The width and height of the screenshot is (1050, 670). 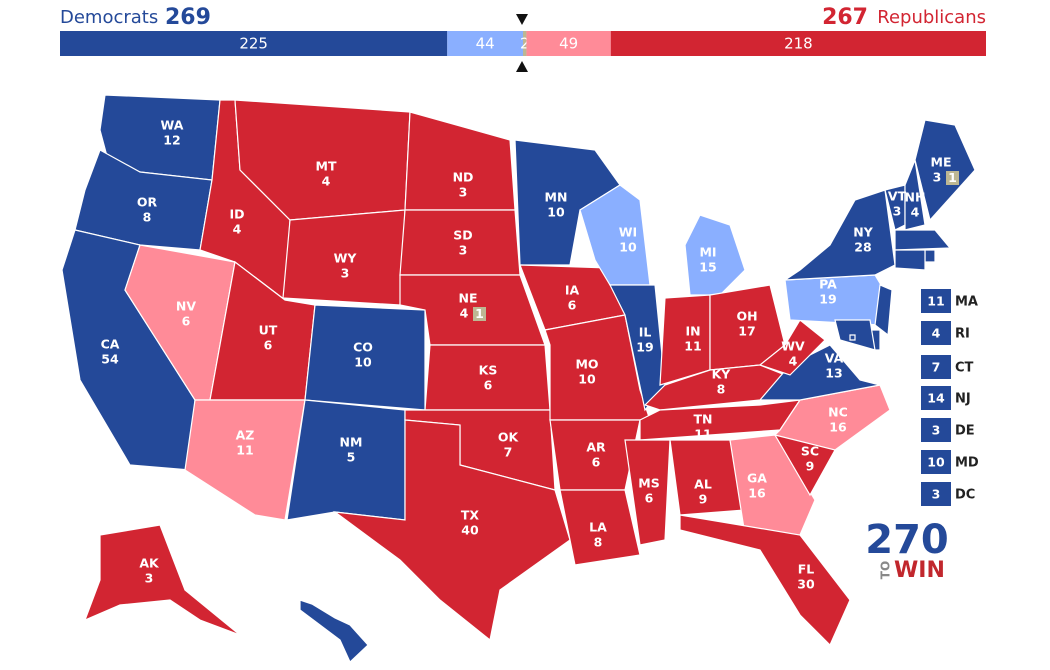 I want to click on state-abbr: MN, so click(x=556, y=197).